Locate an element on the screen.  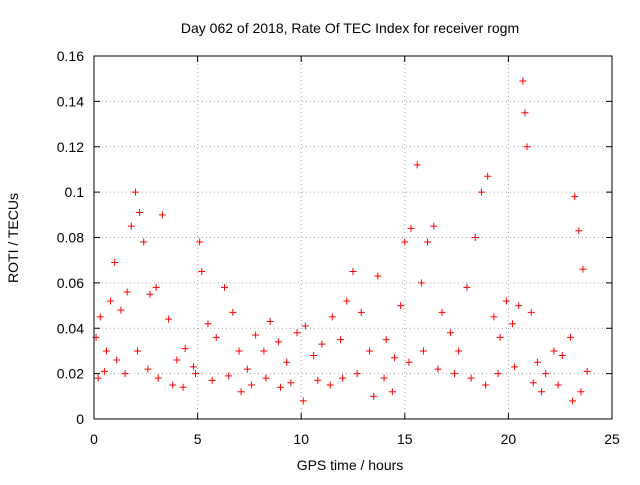
x-tick-label: 0 is located at coordinates (94, 439).